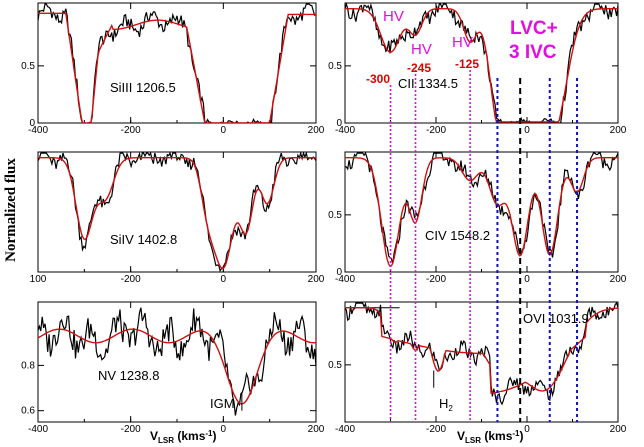 The height and width of the screenshot is (447, 644). Describe the element at coordinates (38, 279) in the screenshot. I see `x-tick-label: 100` at that location.